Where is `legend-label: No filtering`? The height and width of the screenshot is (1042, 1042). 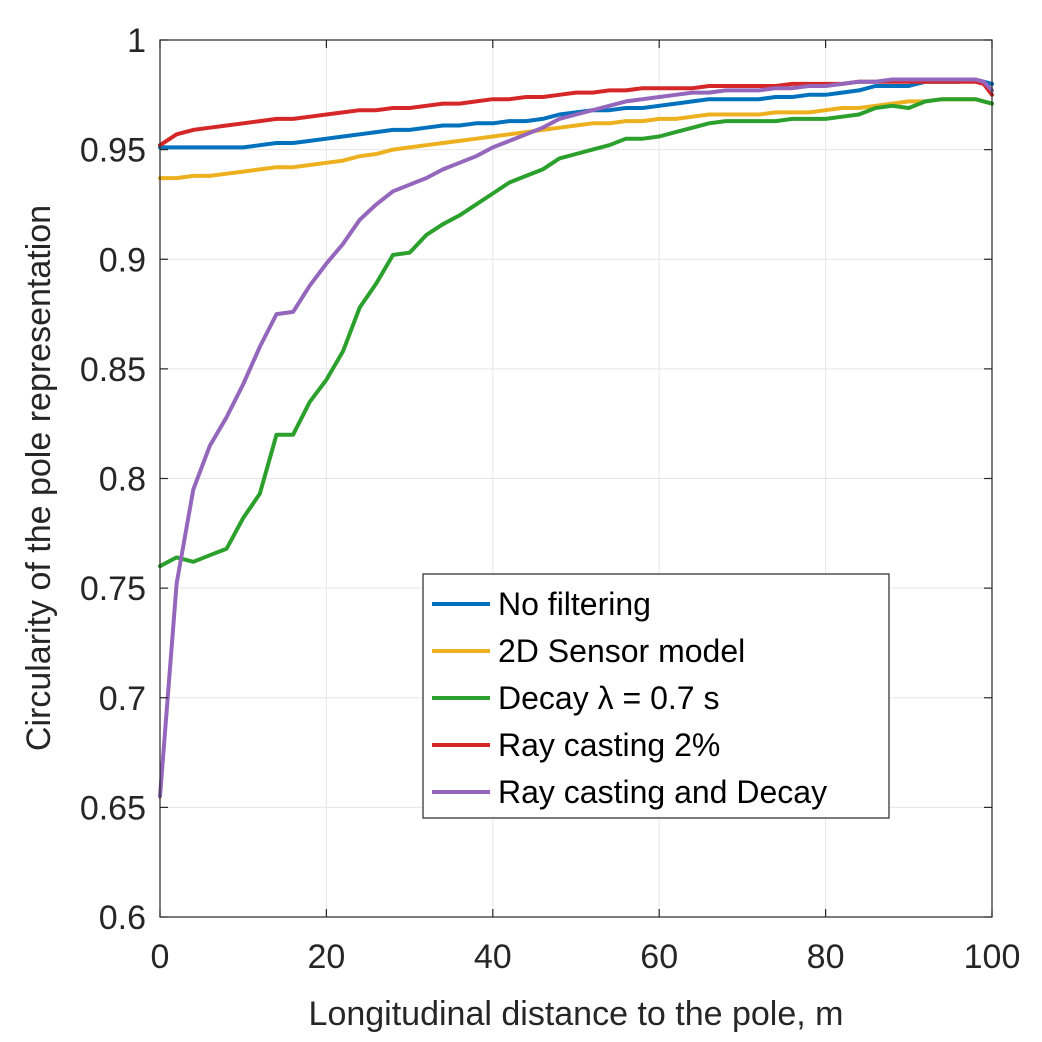
legend-label: No filtering is located at coordinates (574, 604).